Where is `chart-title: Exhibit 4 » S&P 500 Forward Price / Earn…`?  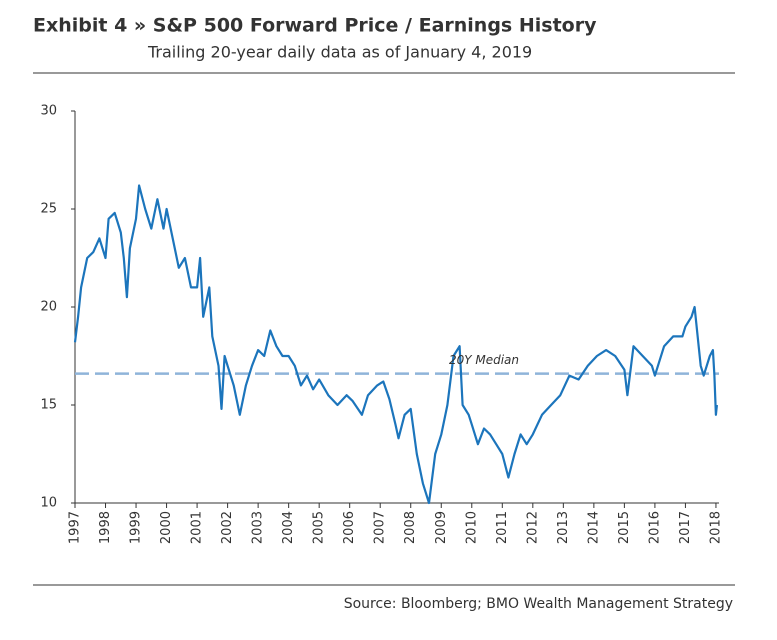
chart-title: Exhibit 4 » S&P 500 Forward Price / Earn… is located at coordinates (315, 26).